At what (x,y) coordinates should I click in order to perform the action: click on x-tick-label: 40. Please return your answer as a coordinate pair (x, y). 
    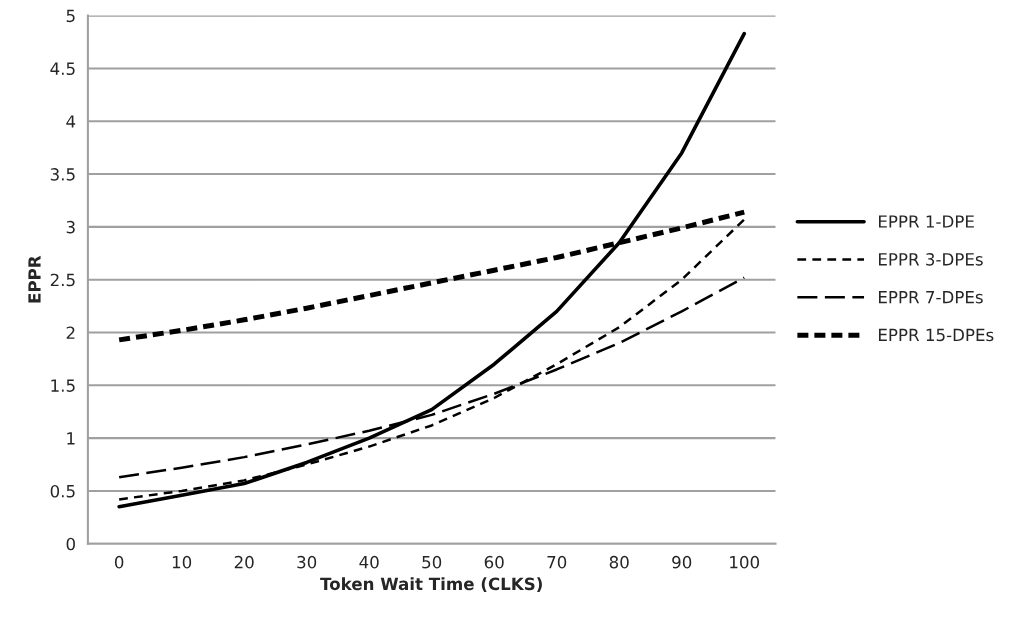
    Looking at the image, I should click on (369, 562).